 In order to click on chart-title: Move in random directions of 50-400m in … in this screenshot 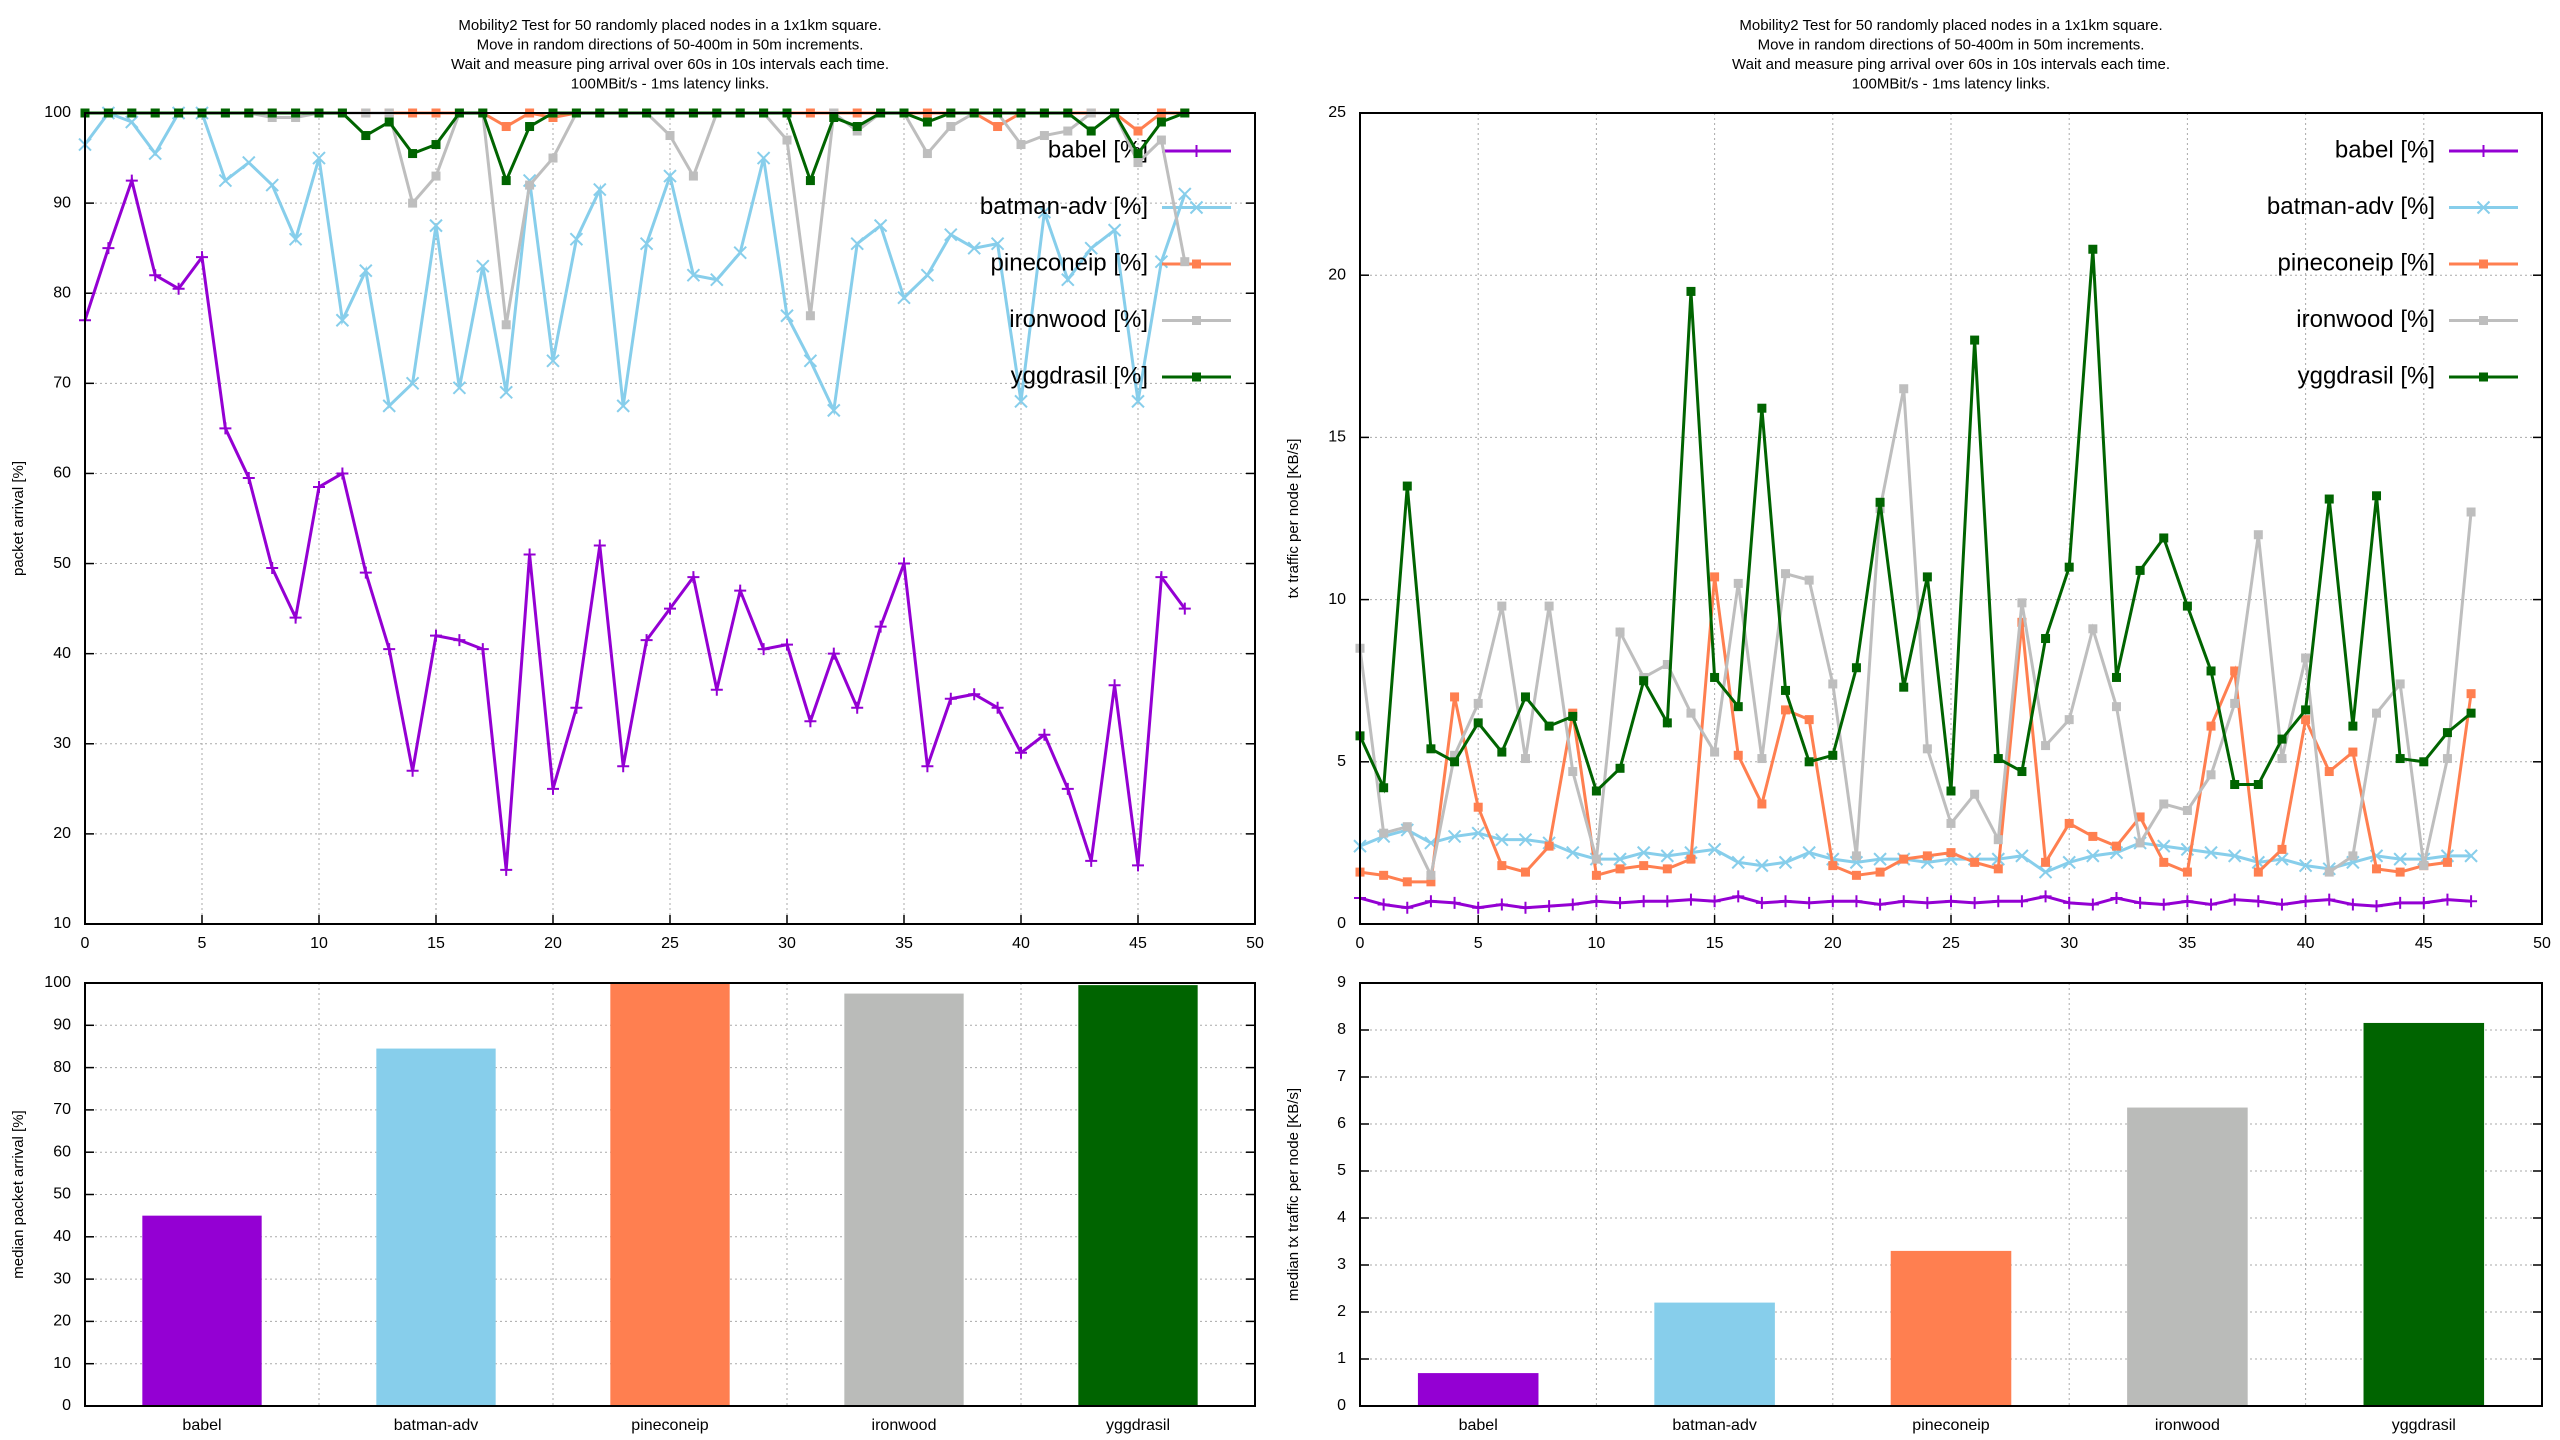, I will do `click(670, 44)`.